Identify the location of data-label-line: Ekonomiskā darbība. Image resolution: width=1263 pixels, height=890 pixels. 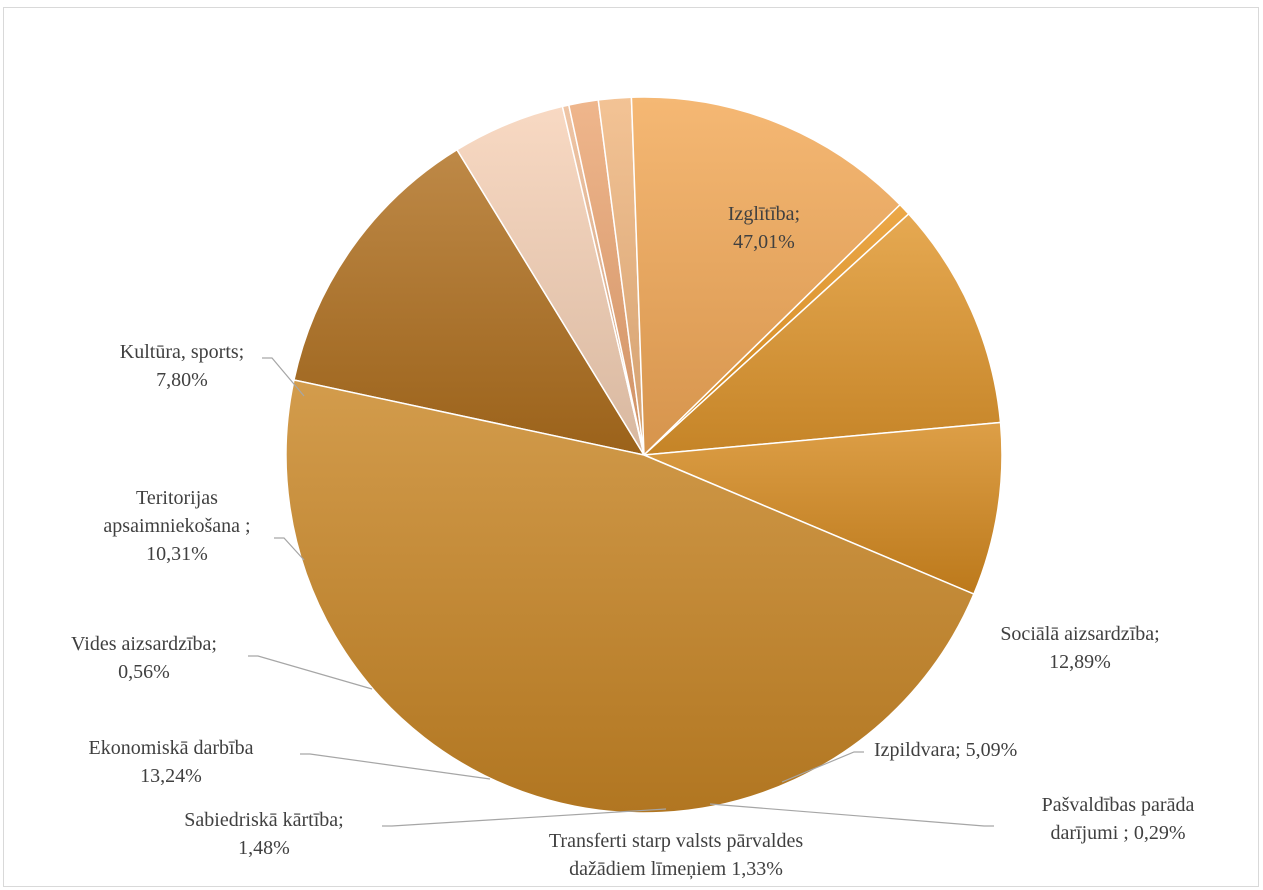
(171, 748).